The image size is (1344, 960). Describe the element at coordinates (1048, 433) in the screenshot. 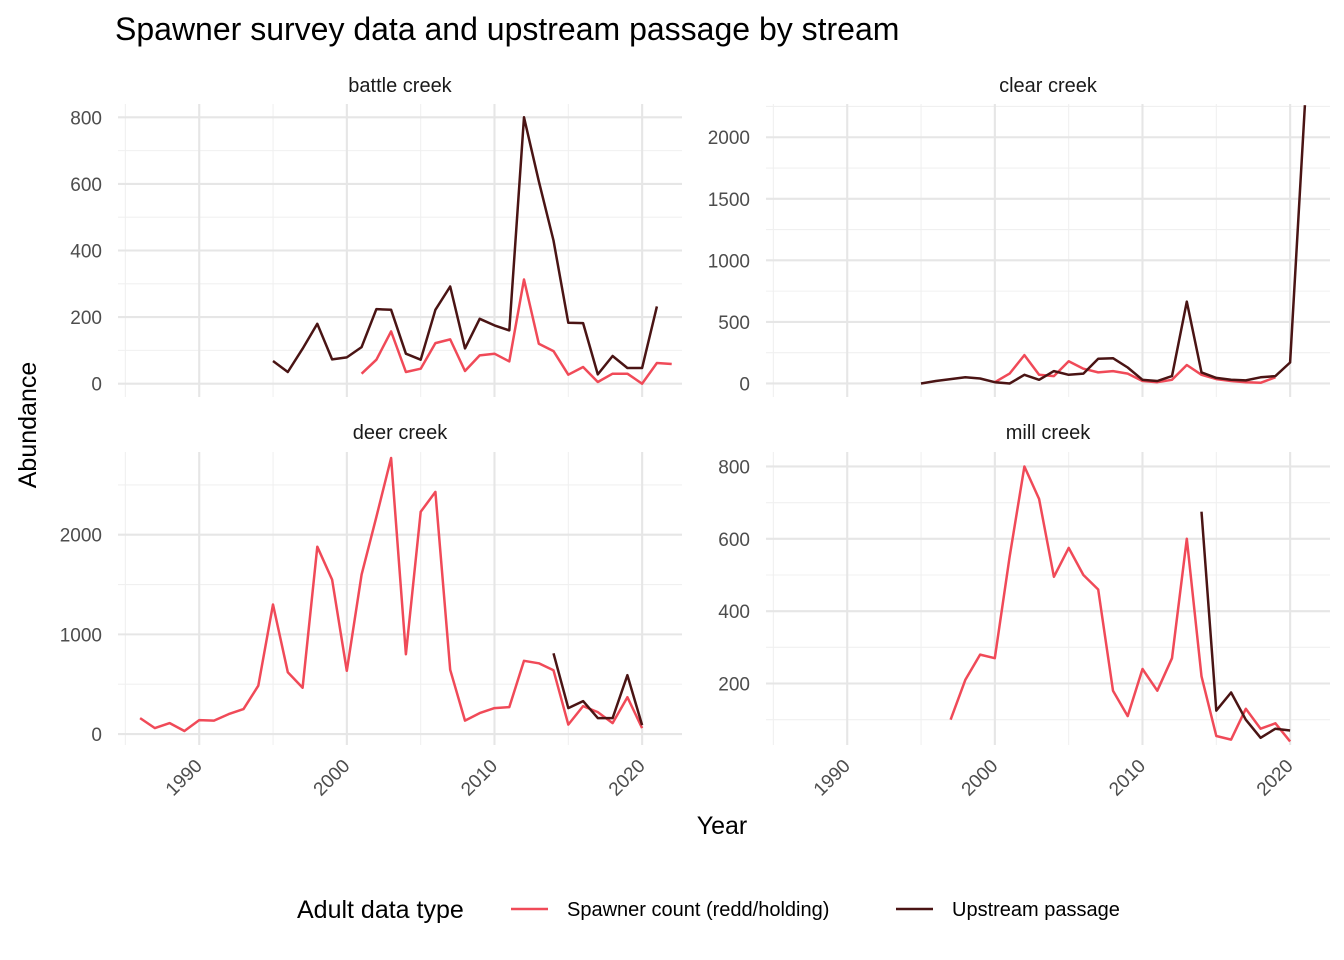

I see `facet-strip-label: mill creek` at that location.